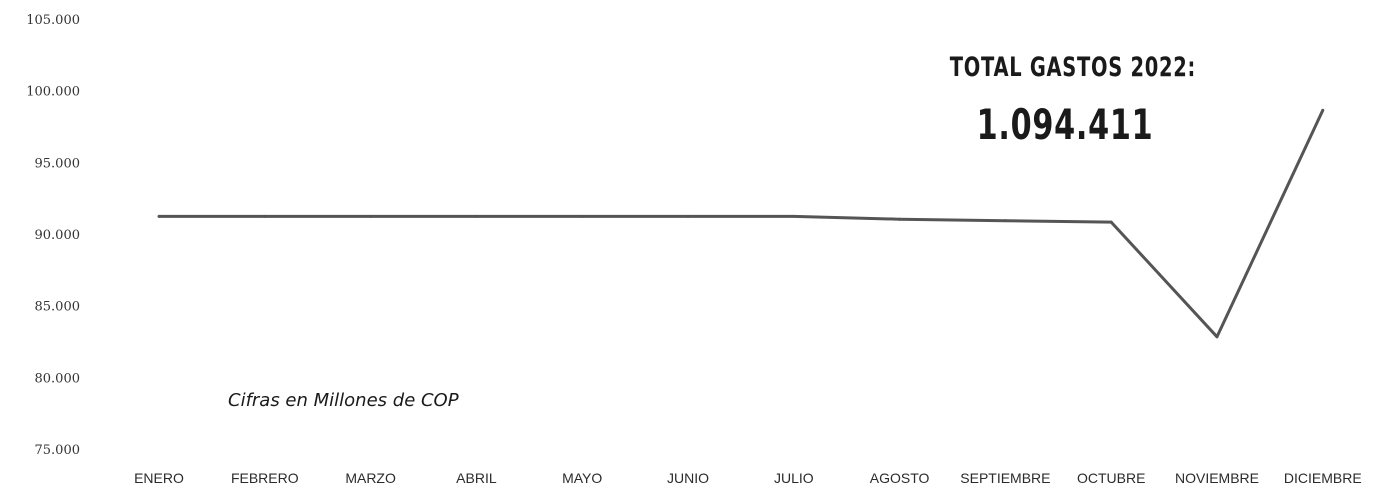 The width and height of the screenshot is (1376, 488). I want to click on x-tick-label: JUNIO, so click(688, 478).